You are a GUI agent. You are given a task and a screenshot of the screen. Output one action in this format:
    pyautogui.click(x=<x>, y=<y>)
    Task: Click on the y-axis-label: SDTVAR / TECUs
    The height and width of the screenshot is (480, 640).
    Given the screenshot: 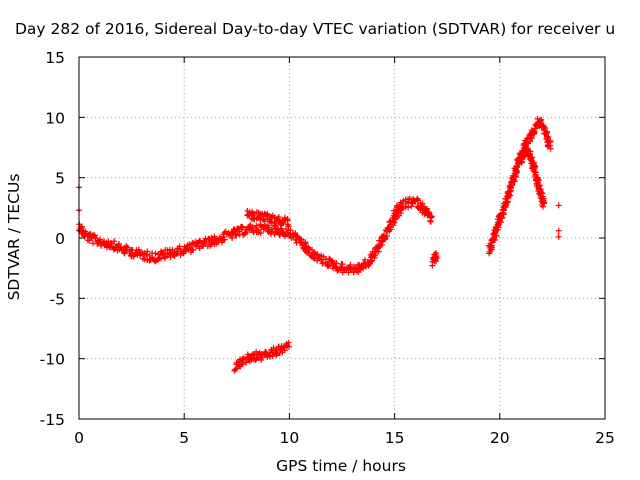 What is the action you would take?
    pyautogui.click(x=14, y=237)
    